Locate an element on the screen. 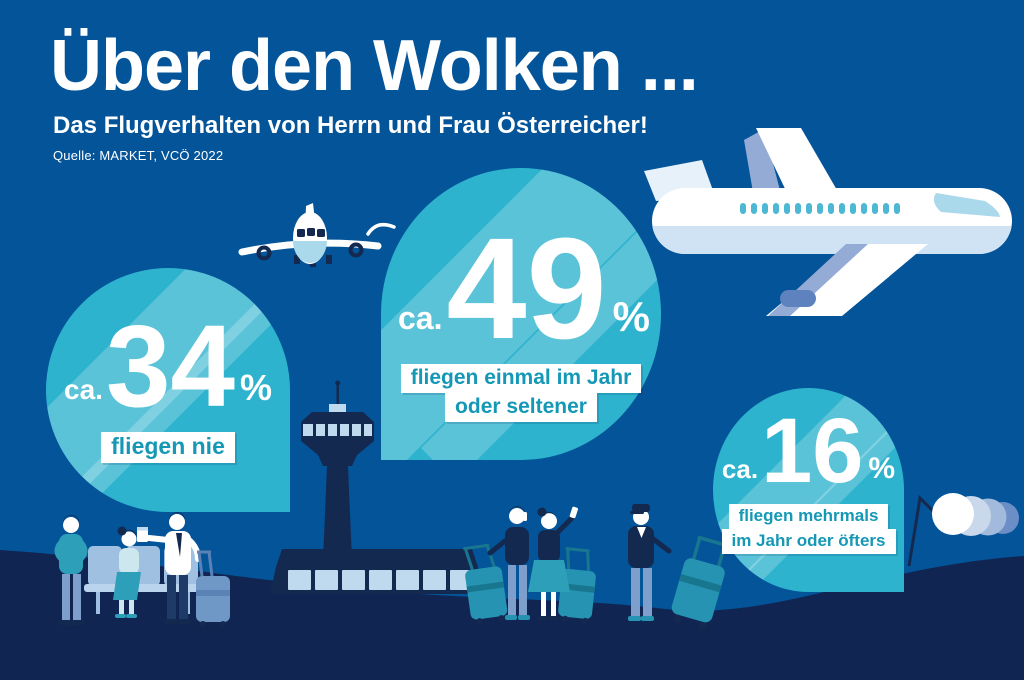 Image resolution: width=1024 pixels, height=680 pixels. stat-value-row: ca. 34% is located at coordinates (168, 366).